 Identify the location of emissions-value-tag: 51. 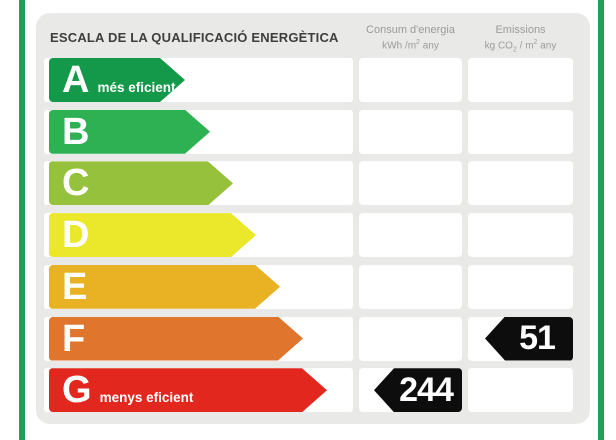
(529, 338).